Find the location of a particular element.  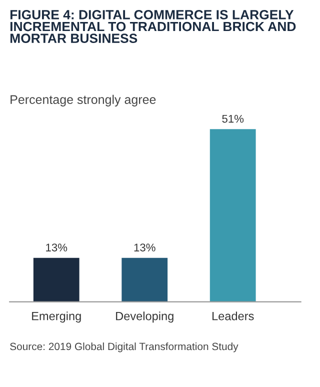

chart-subtitle: Percentage strongly agree is located at coordinates (83, 100).